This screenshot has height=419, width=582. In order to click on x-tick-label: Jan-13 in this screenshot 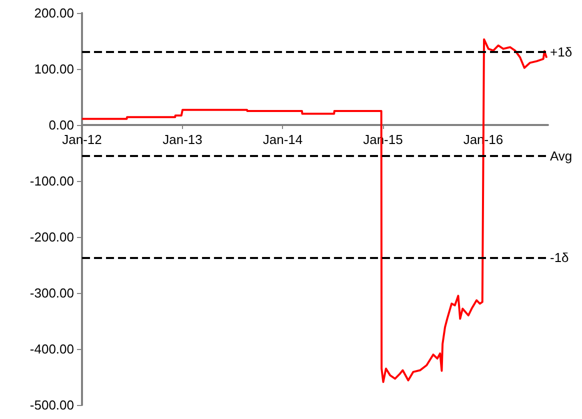, I will do `click(182, 139)`.